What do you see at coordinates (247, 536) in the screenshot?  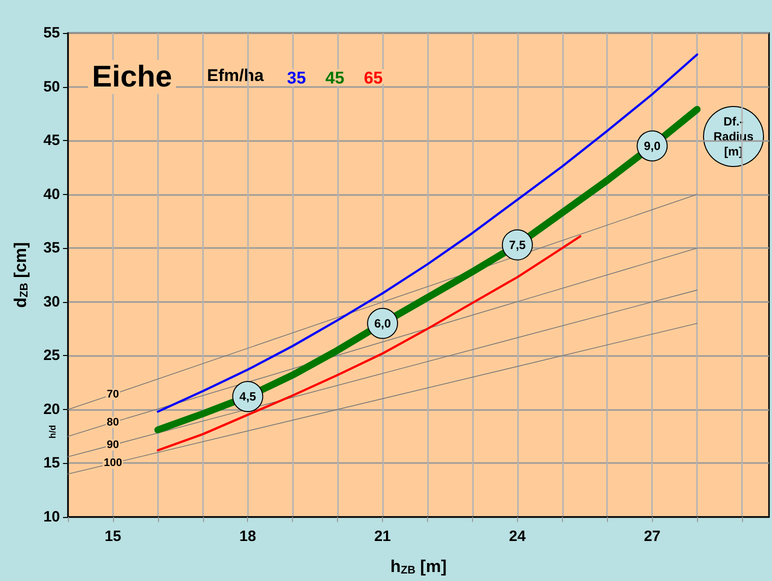 I see `x-tick-label: 18` at bounding box center [247, 536].